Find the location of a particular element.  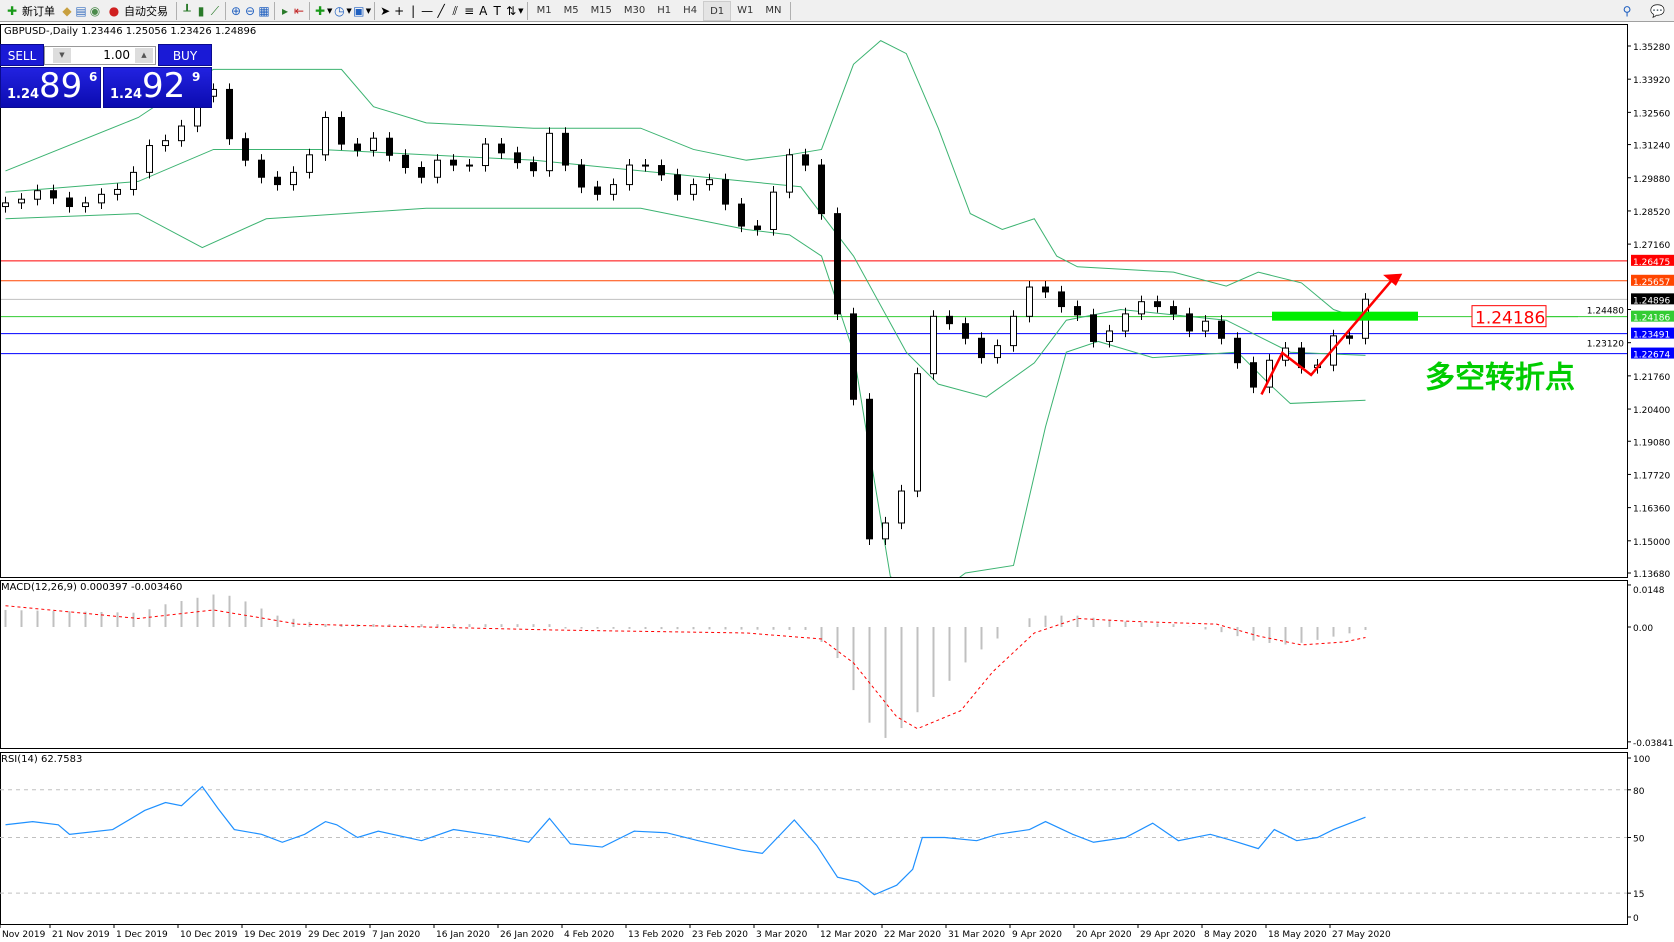

buy-button: BUY is located at coordinates (185, 55).